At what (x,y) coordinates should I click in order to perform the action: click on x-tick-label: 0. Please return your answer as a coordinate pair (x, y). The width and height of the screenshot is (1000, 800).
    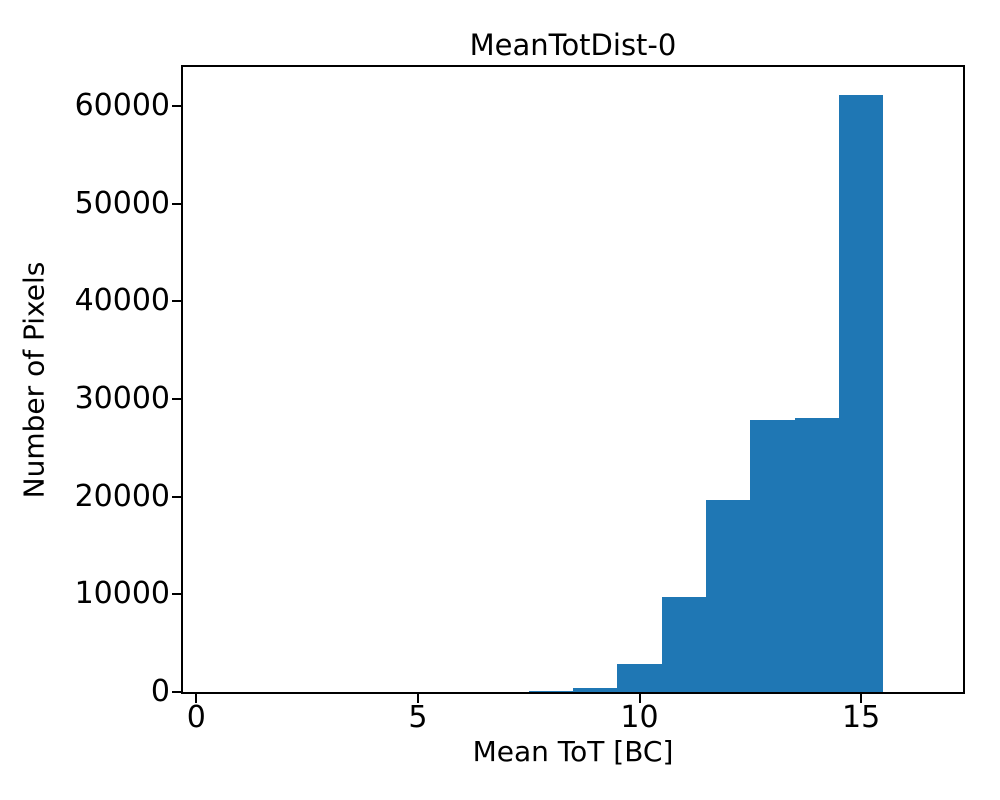
    Looking at the image, I should click on (196, 717).